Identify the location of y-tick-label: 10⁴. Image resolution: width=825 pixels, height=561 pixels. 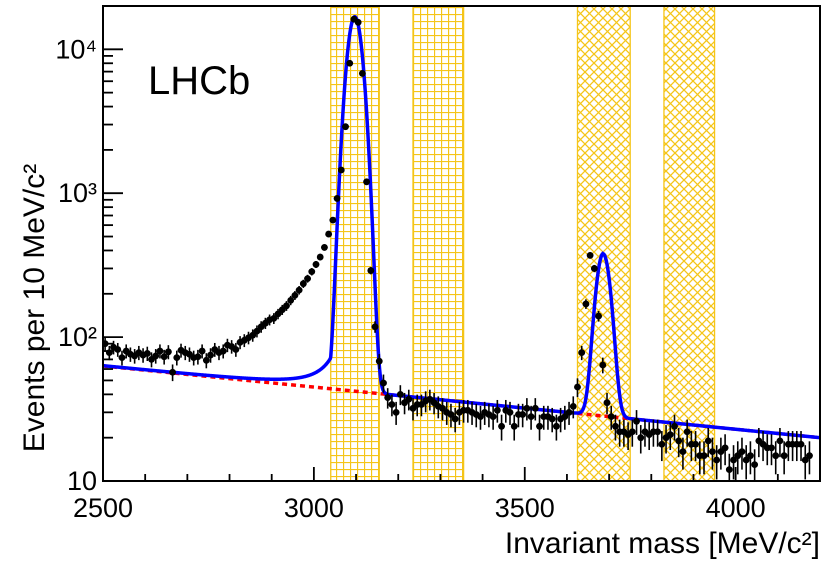
(76, 49).